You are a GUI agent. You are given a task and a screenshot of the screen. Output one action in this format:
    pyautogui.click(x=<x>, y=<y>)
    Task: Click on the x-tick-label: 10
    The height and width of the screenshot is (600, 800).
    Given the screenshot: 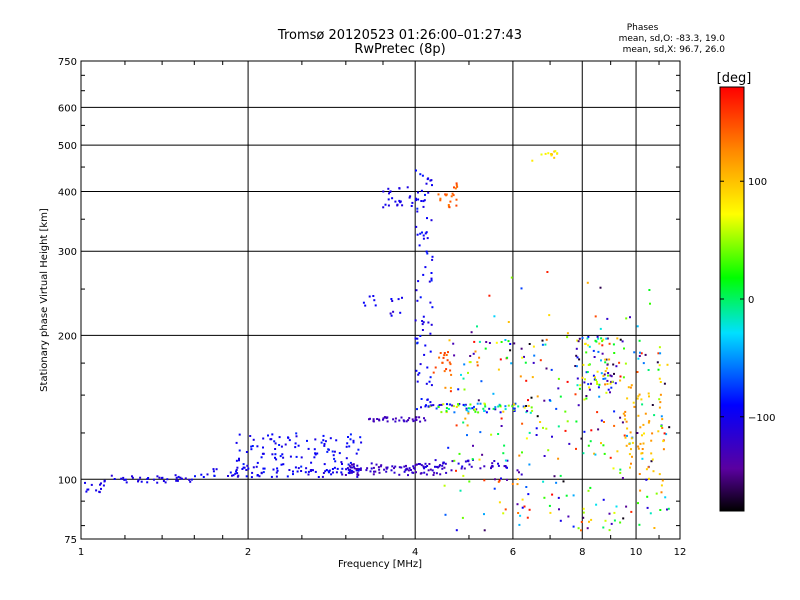 What is the action you would take?
    pyautogui.click(x=636, y=552)
    